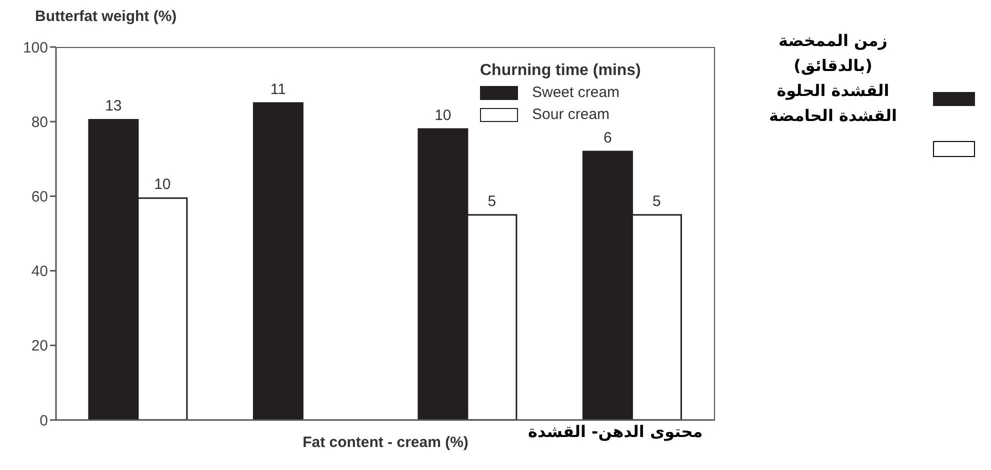  I want to click on legend-title: Churning time (mins), so click(560, 71).